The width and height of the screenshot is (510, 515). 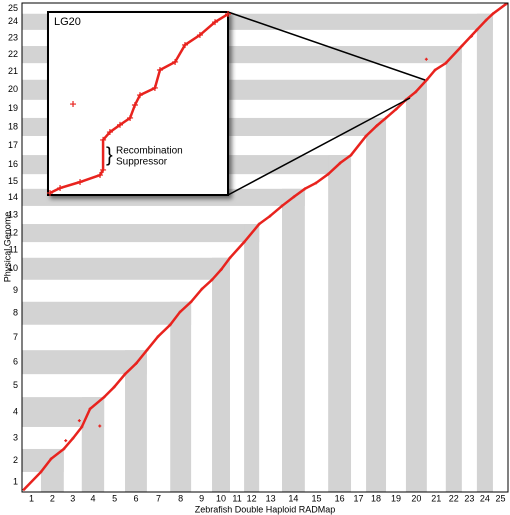 I want to click on y-tick-label: 8, so click(x=15, y=313).